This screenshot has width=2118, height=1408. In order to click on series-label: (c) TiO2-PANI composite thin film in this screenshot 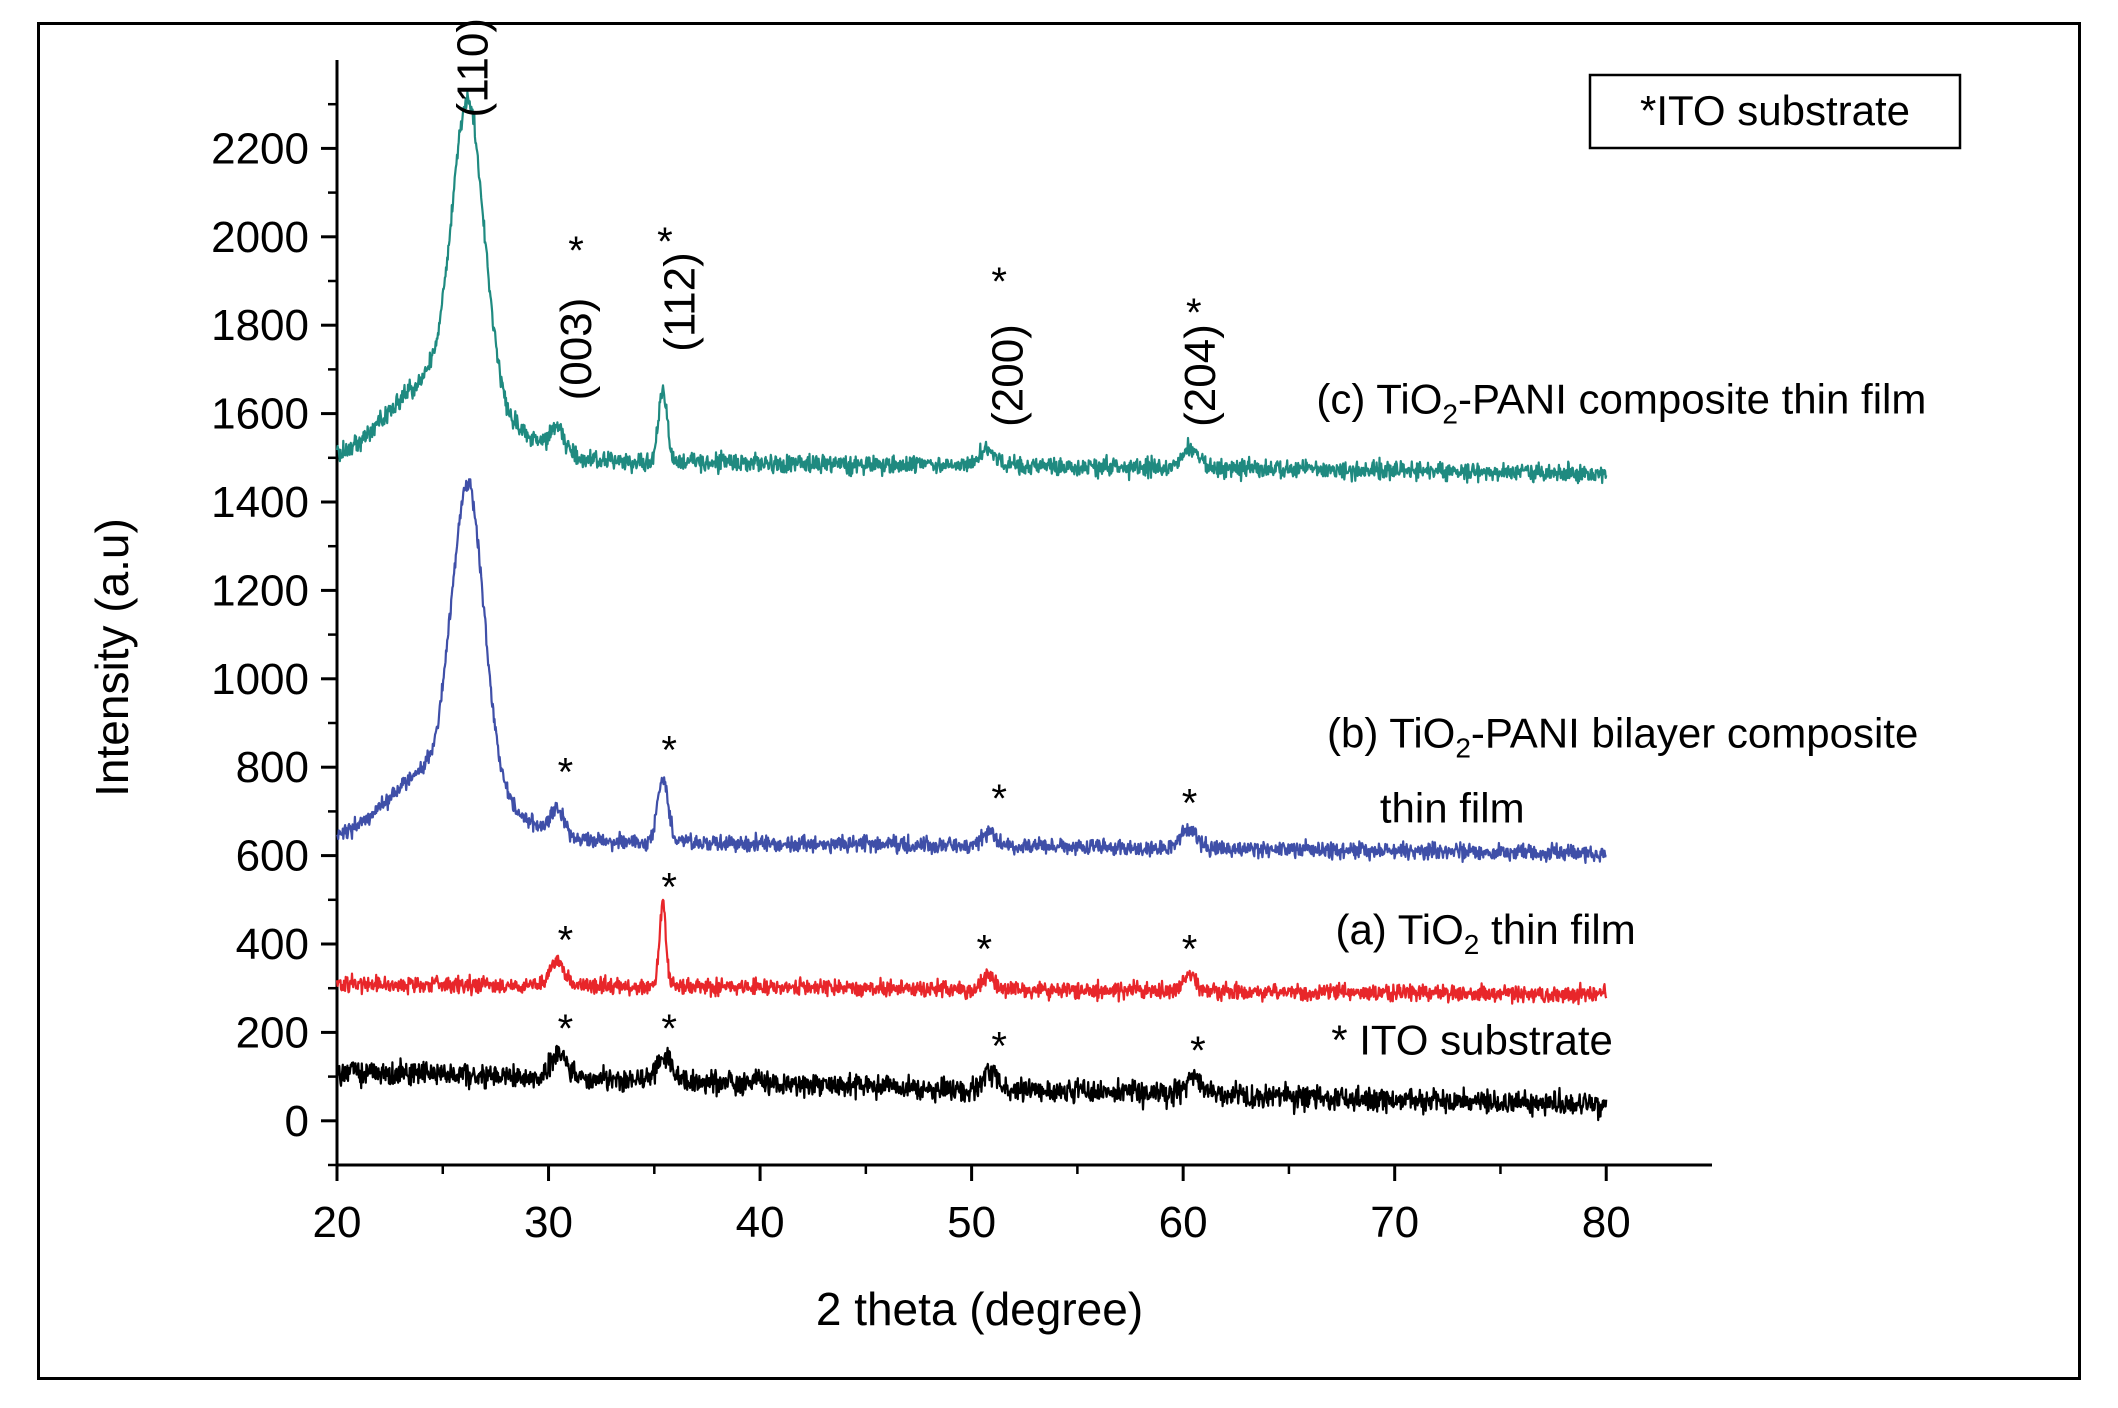, I will do `click(1621, 403)`.